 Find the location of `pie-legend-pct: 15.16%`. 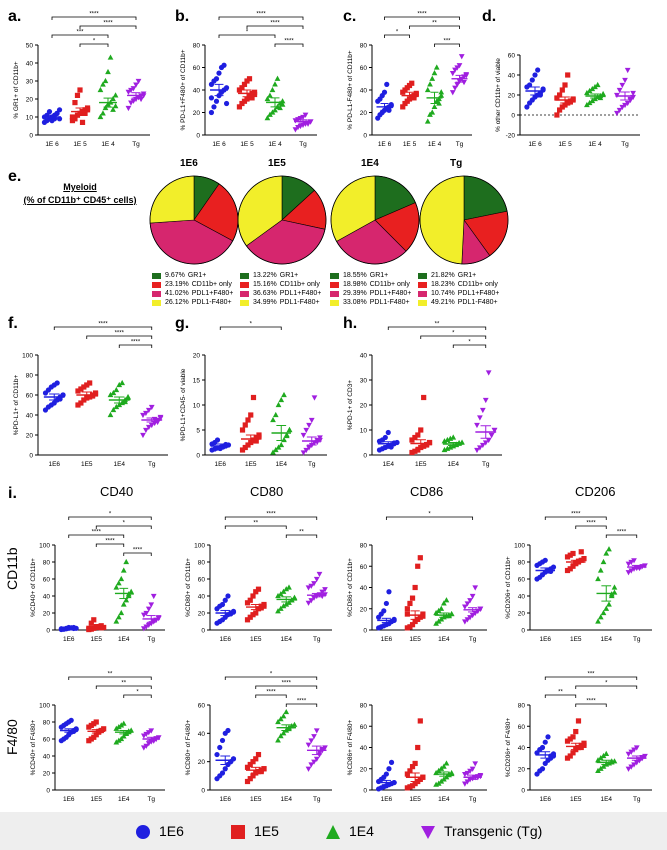

pie-legend-pct: 15.16% is located at coordinates (265, 284).